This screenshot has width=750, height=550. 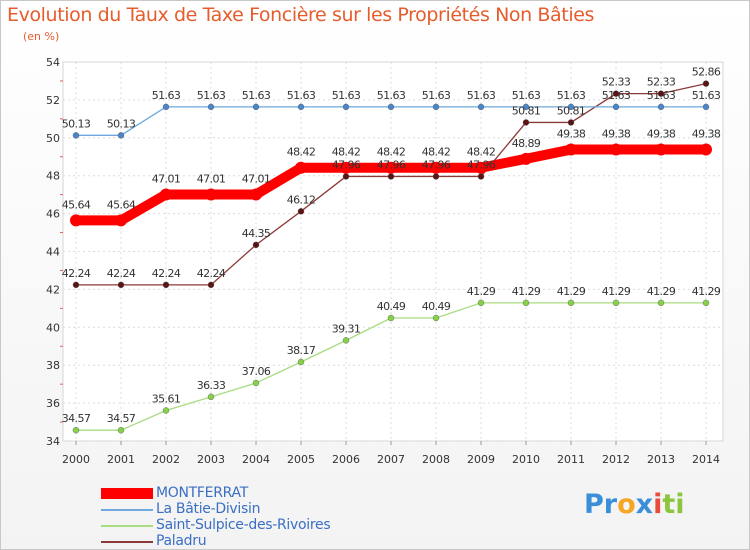 I want to click on legend-label-la-batie-divisin: La Bâtie-Divisin, so click(x=208, y=509).